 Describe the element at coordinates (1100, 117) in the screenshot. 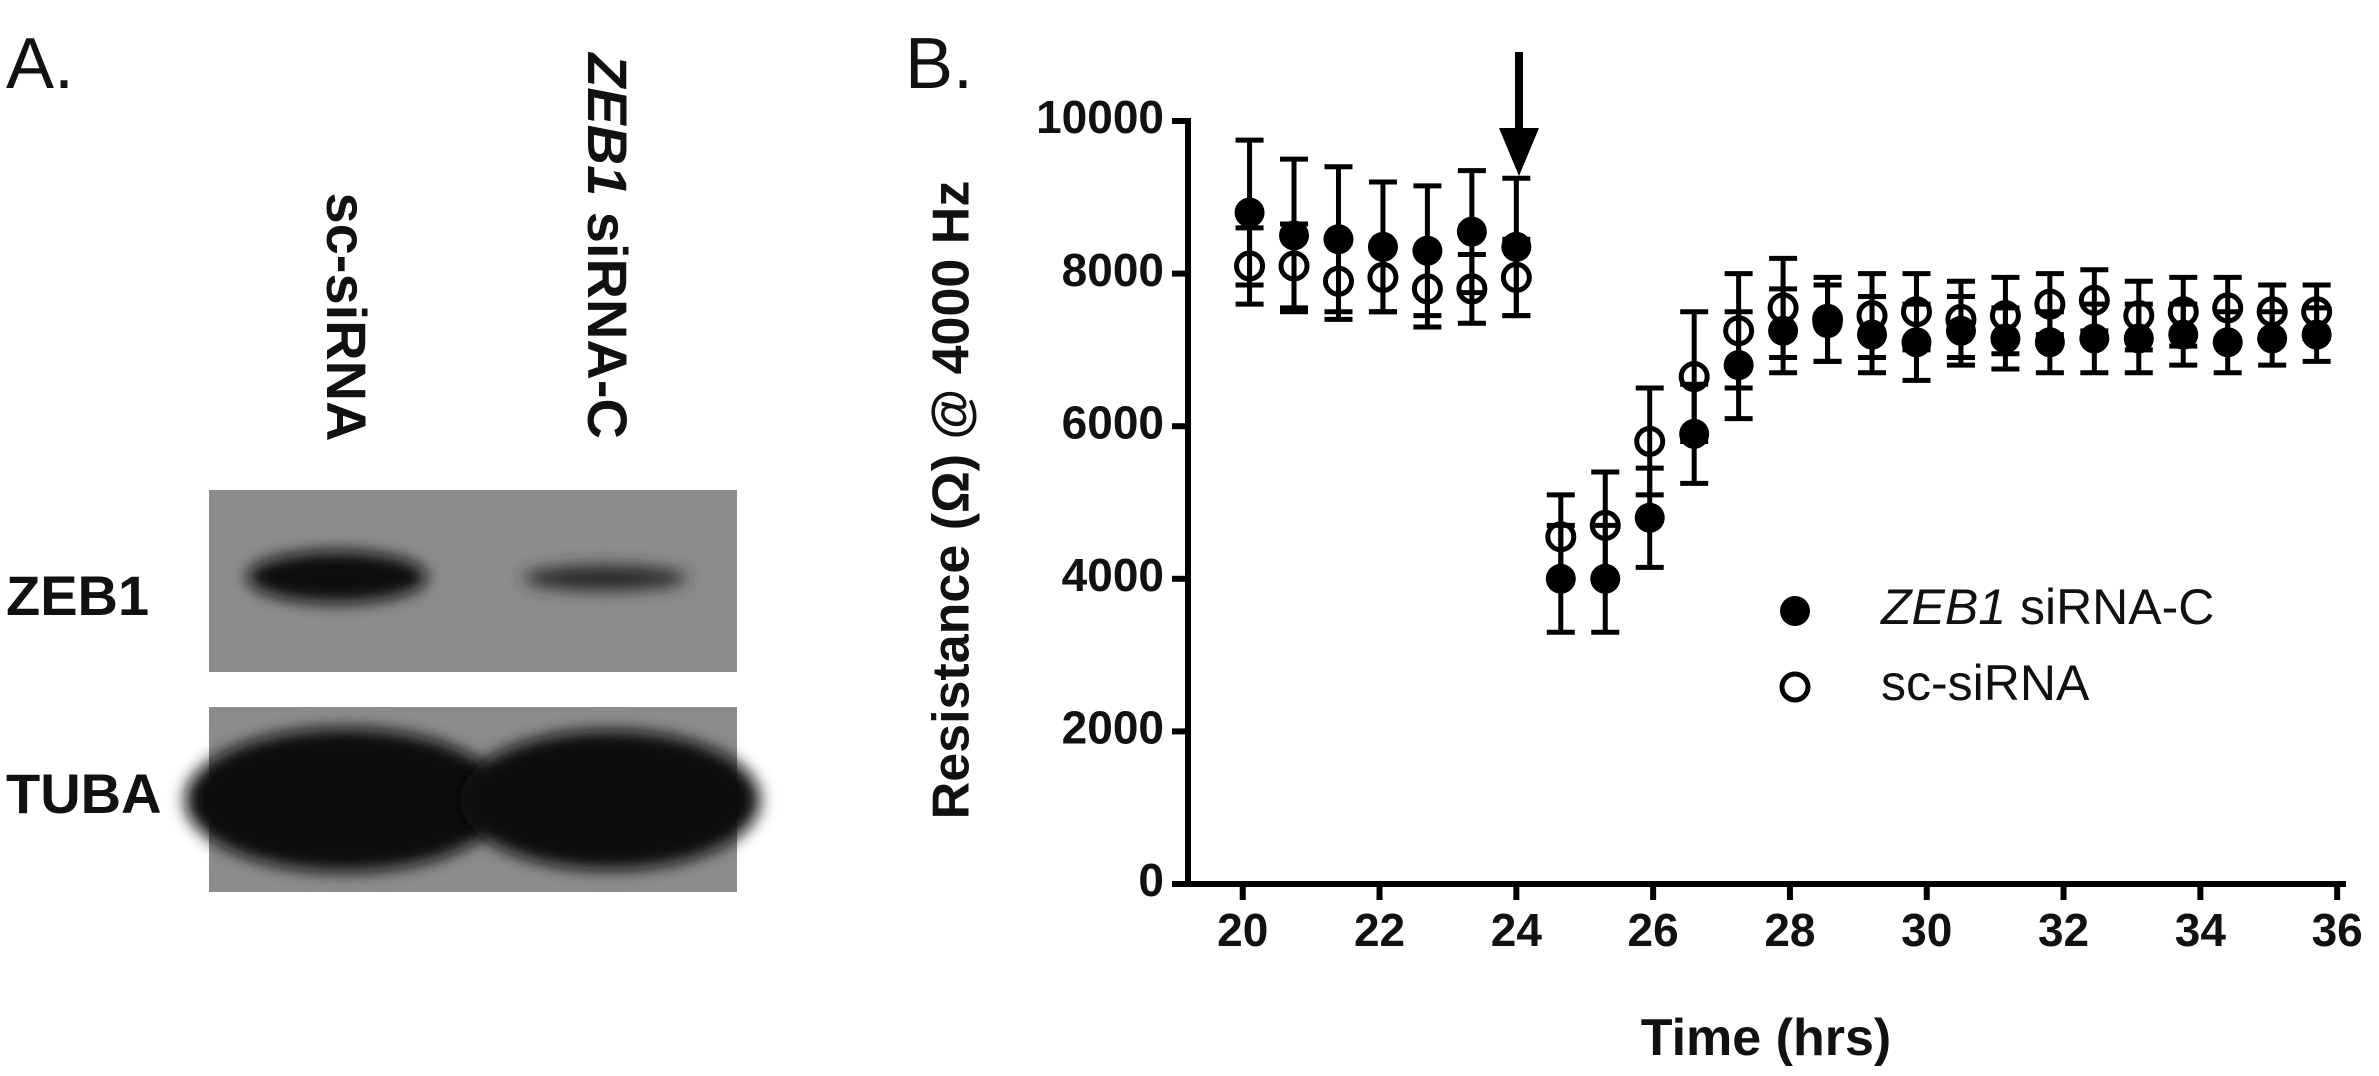

I see `y-tick-label: 10000` at that location.